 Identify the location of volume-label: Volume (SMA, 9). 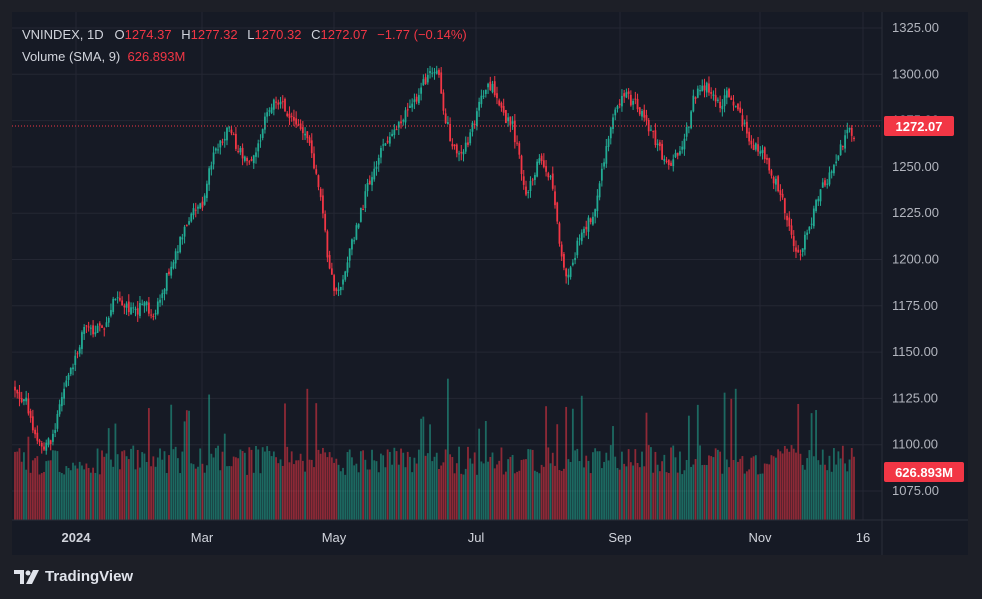
(71, 56).